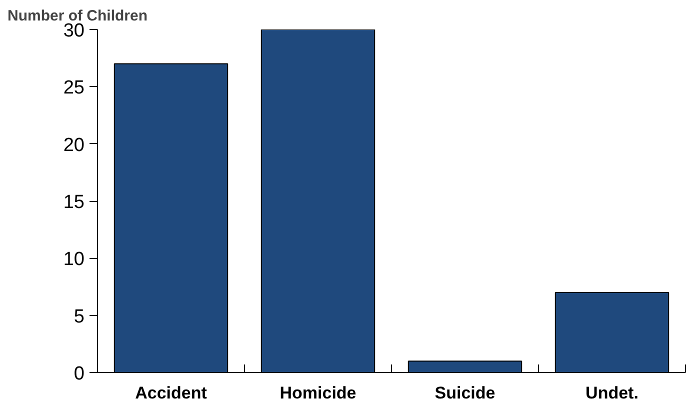 The image size is (695, 405). What do you see at coordinates (171, 393) in the screenshot?
I see `x-tick-label: Accident` at bounding box center [171, 393].